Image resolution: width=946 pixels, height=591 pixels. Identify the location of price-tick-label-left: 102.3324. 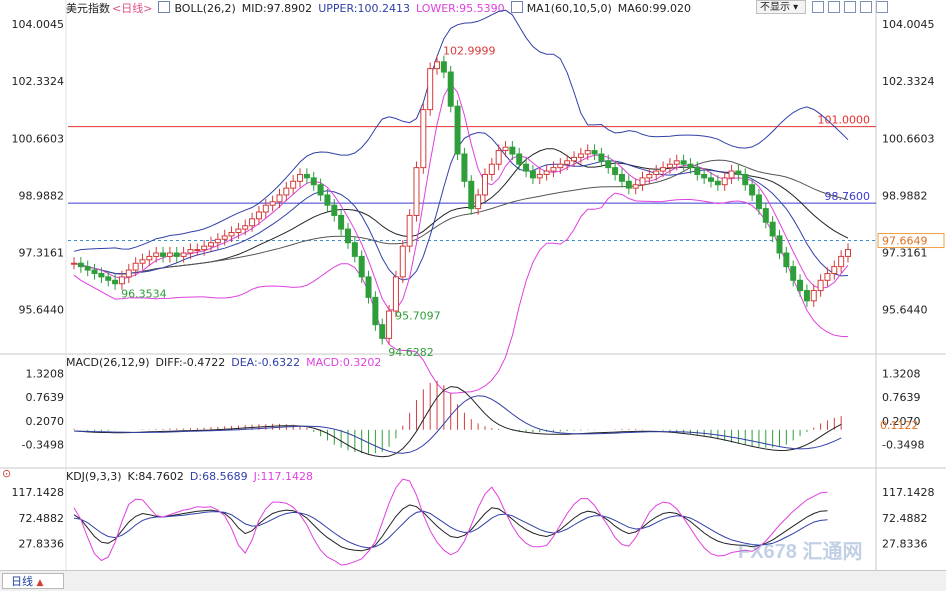
(38, 81).